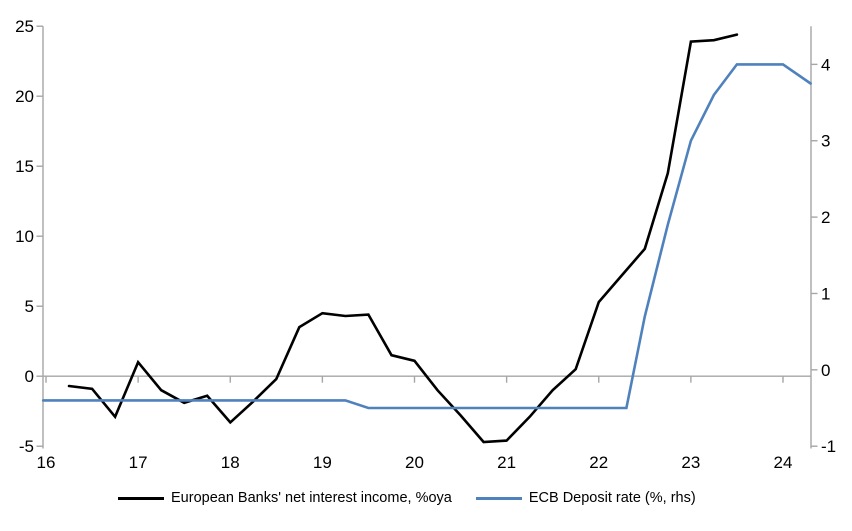  Describe the element at coordinates (825, 64) in the screenshot. I see `right-axis-tick-label: 4` at that location.